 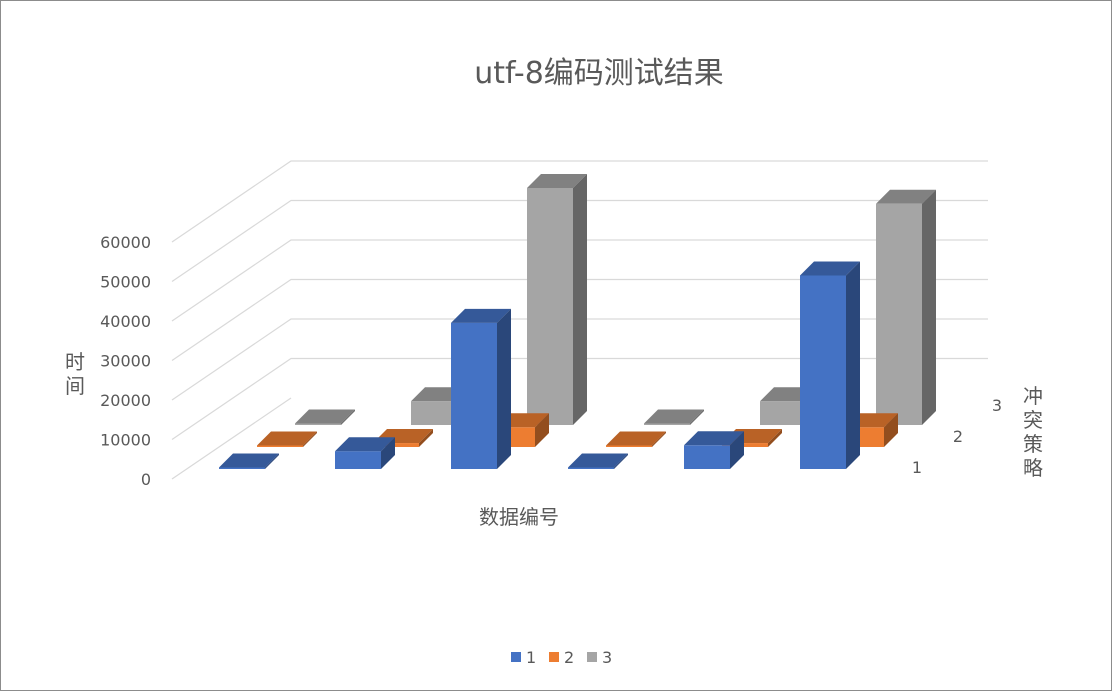 I want to click on y-tick-label: 20000, so click(x=125, y=400).